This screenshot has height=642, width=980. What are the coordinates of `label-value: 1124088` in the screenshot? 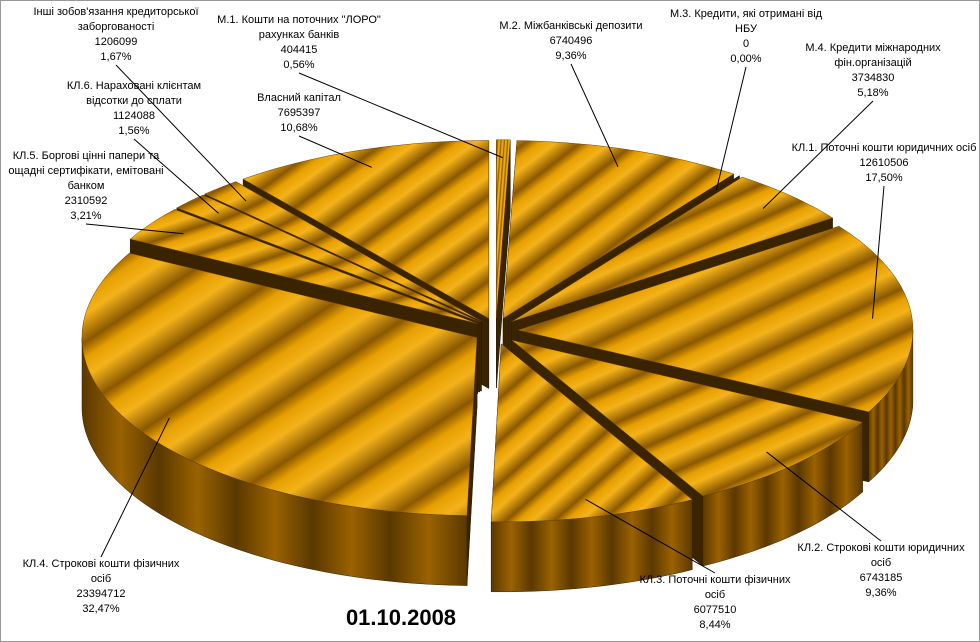 It's located at (133, 116).